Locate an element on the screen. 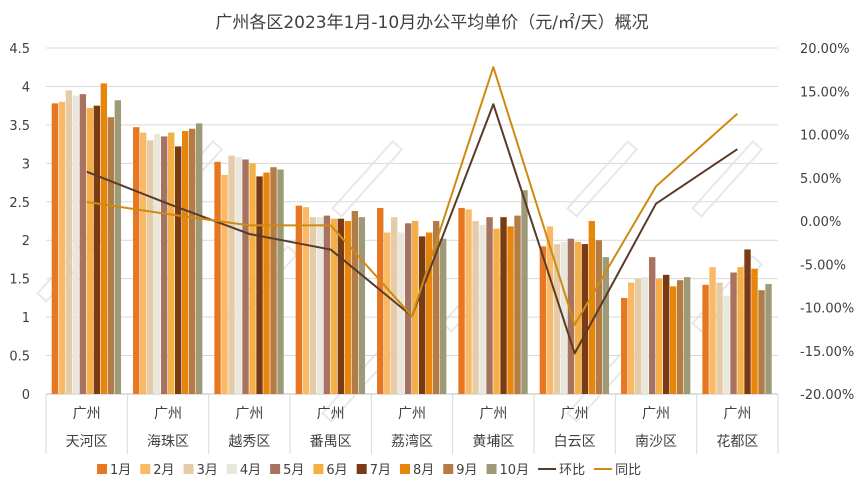 The width and height of the screenshot is (865, 487). category-label: 白云区 is located at coordinates (575, 442).